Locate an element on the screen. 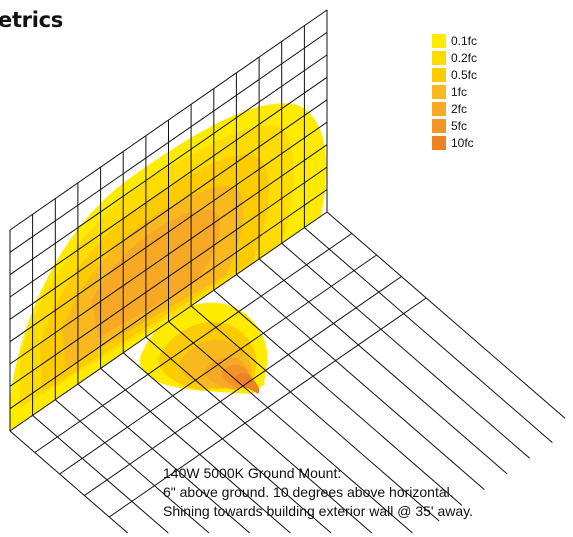 The image size is (573, 537). wall-contour-2fc is located at coordinates (156, 273).